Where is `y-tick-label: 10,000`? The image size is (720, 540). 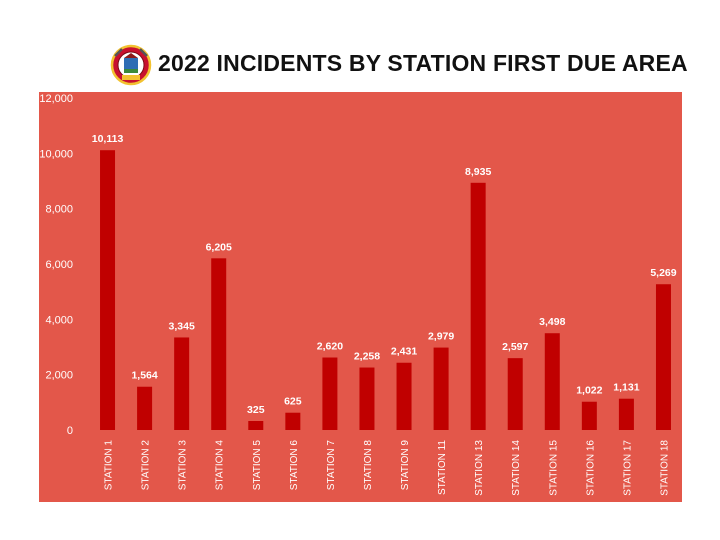
y-tick-label: 10,000 is located at coordinates (56, 154).